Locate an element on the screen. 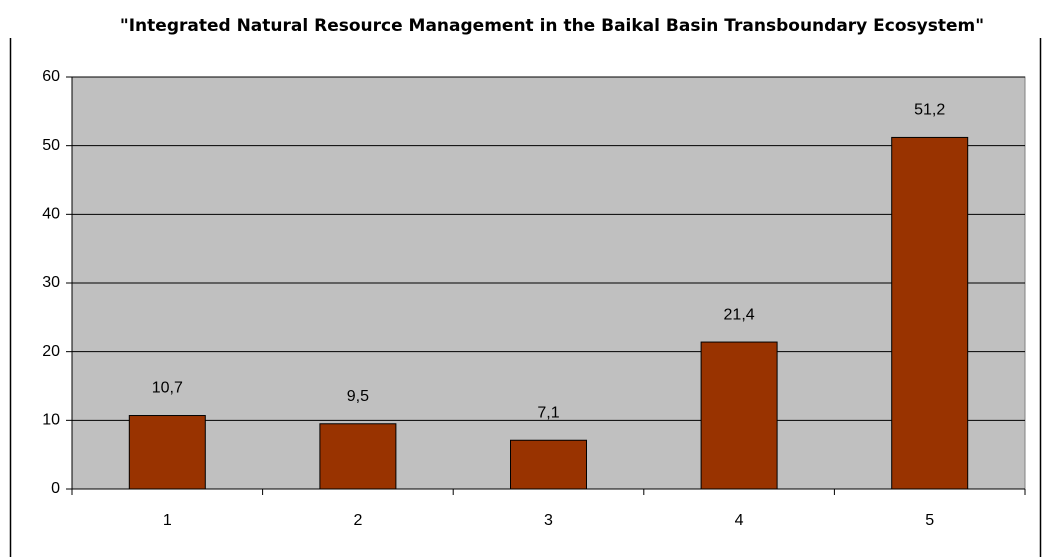 The width and height of the screenshot is (1043, 557). y-tick-label: 10 is located at coordinates (51, 420).